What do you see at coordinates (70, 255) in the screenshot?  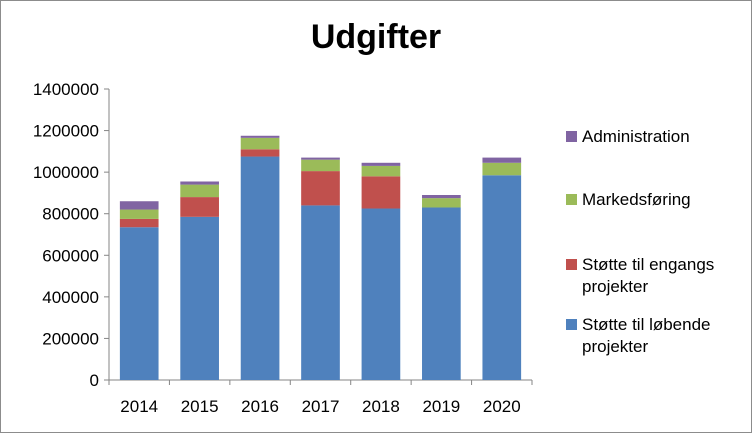 I see `y-tick-label: 600000` at bounding box center [70, 255].